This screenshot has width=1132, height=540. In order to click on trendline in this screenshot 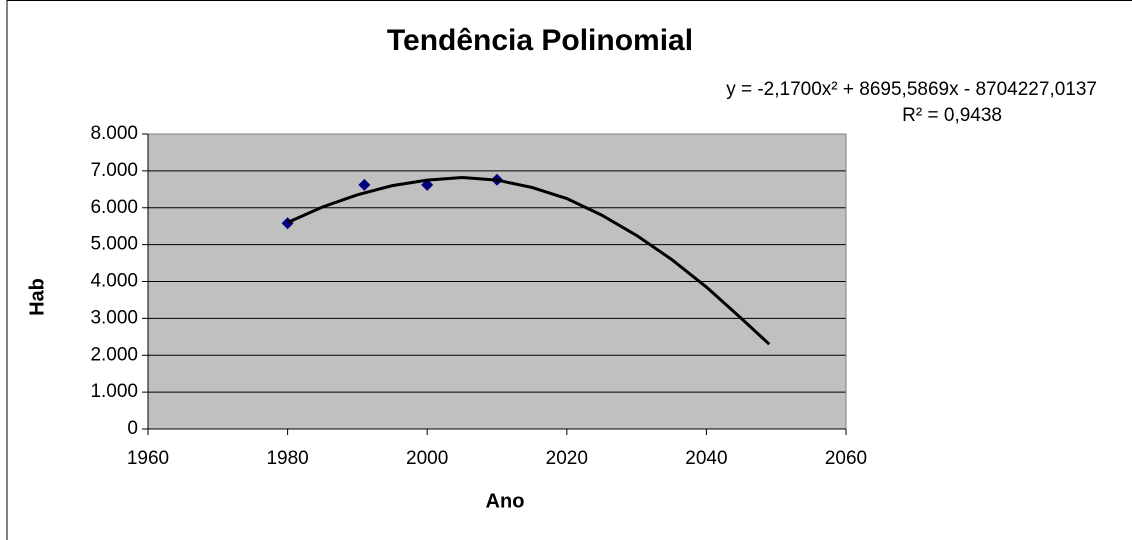, I will do `click(528, 261)`.